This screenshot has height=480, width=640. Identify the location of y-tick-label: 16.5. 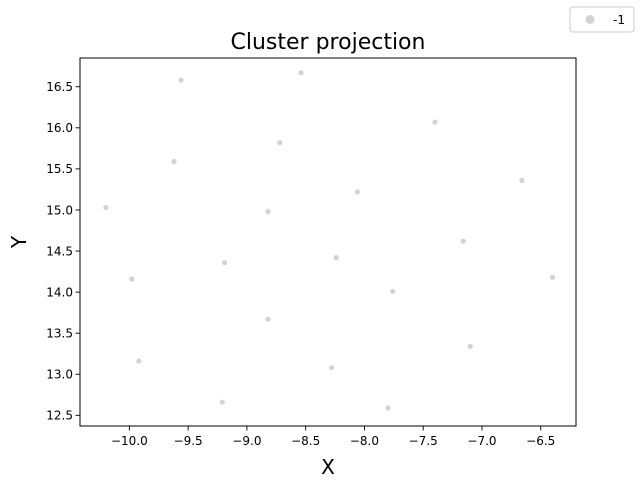
(59, 87).